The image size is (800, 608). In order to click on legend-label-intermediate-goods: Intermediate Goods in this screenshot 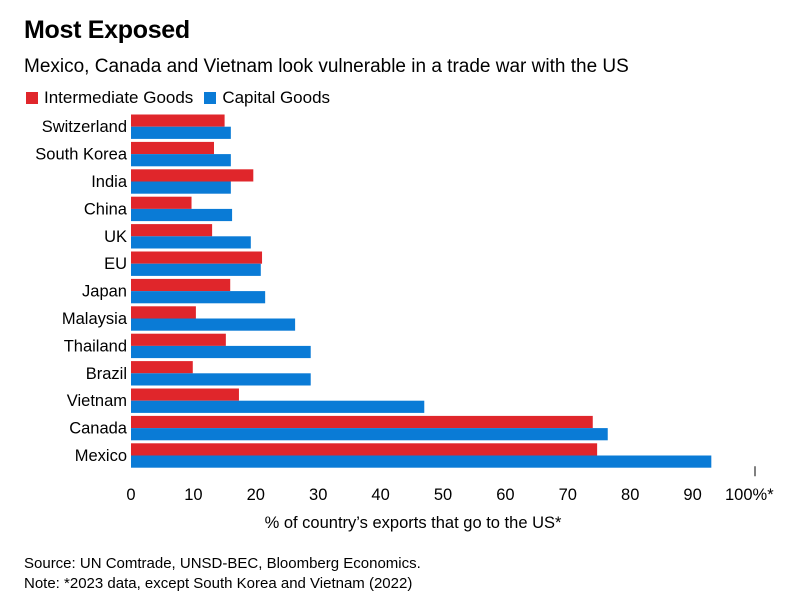, I will do `click(119, 97)`.